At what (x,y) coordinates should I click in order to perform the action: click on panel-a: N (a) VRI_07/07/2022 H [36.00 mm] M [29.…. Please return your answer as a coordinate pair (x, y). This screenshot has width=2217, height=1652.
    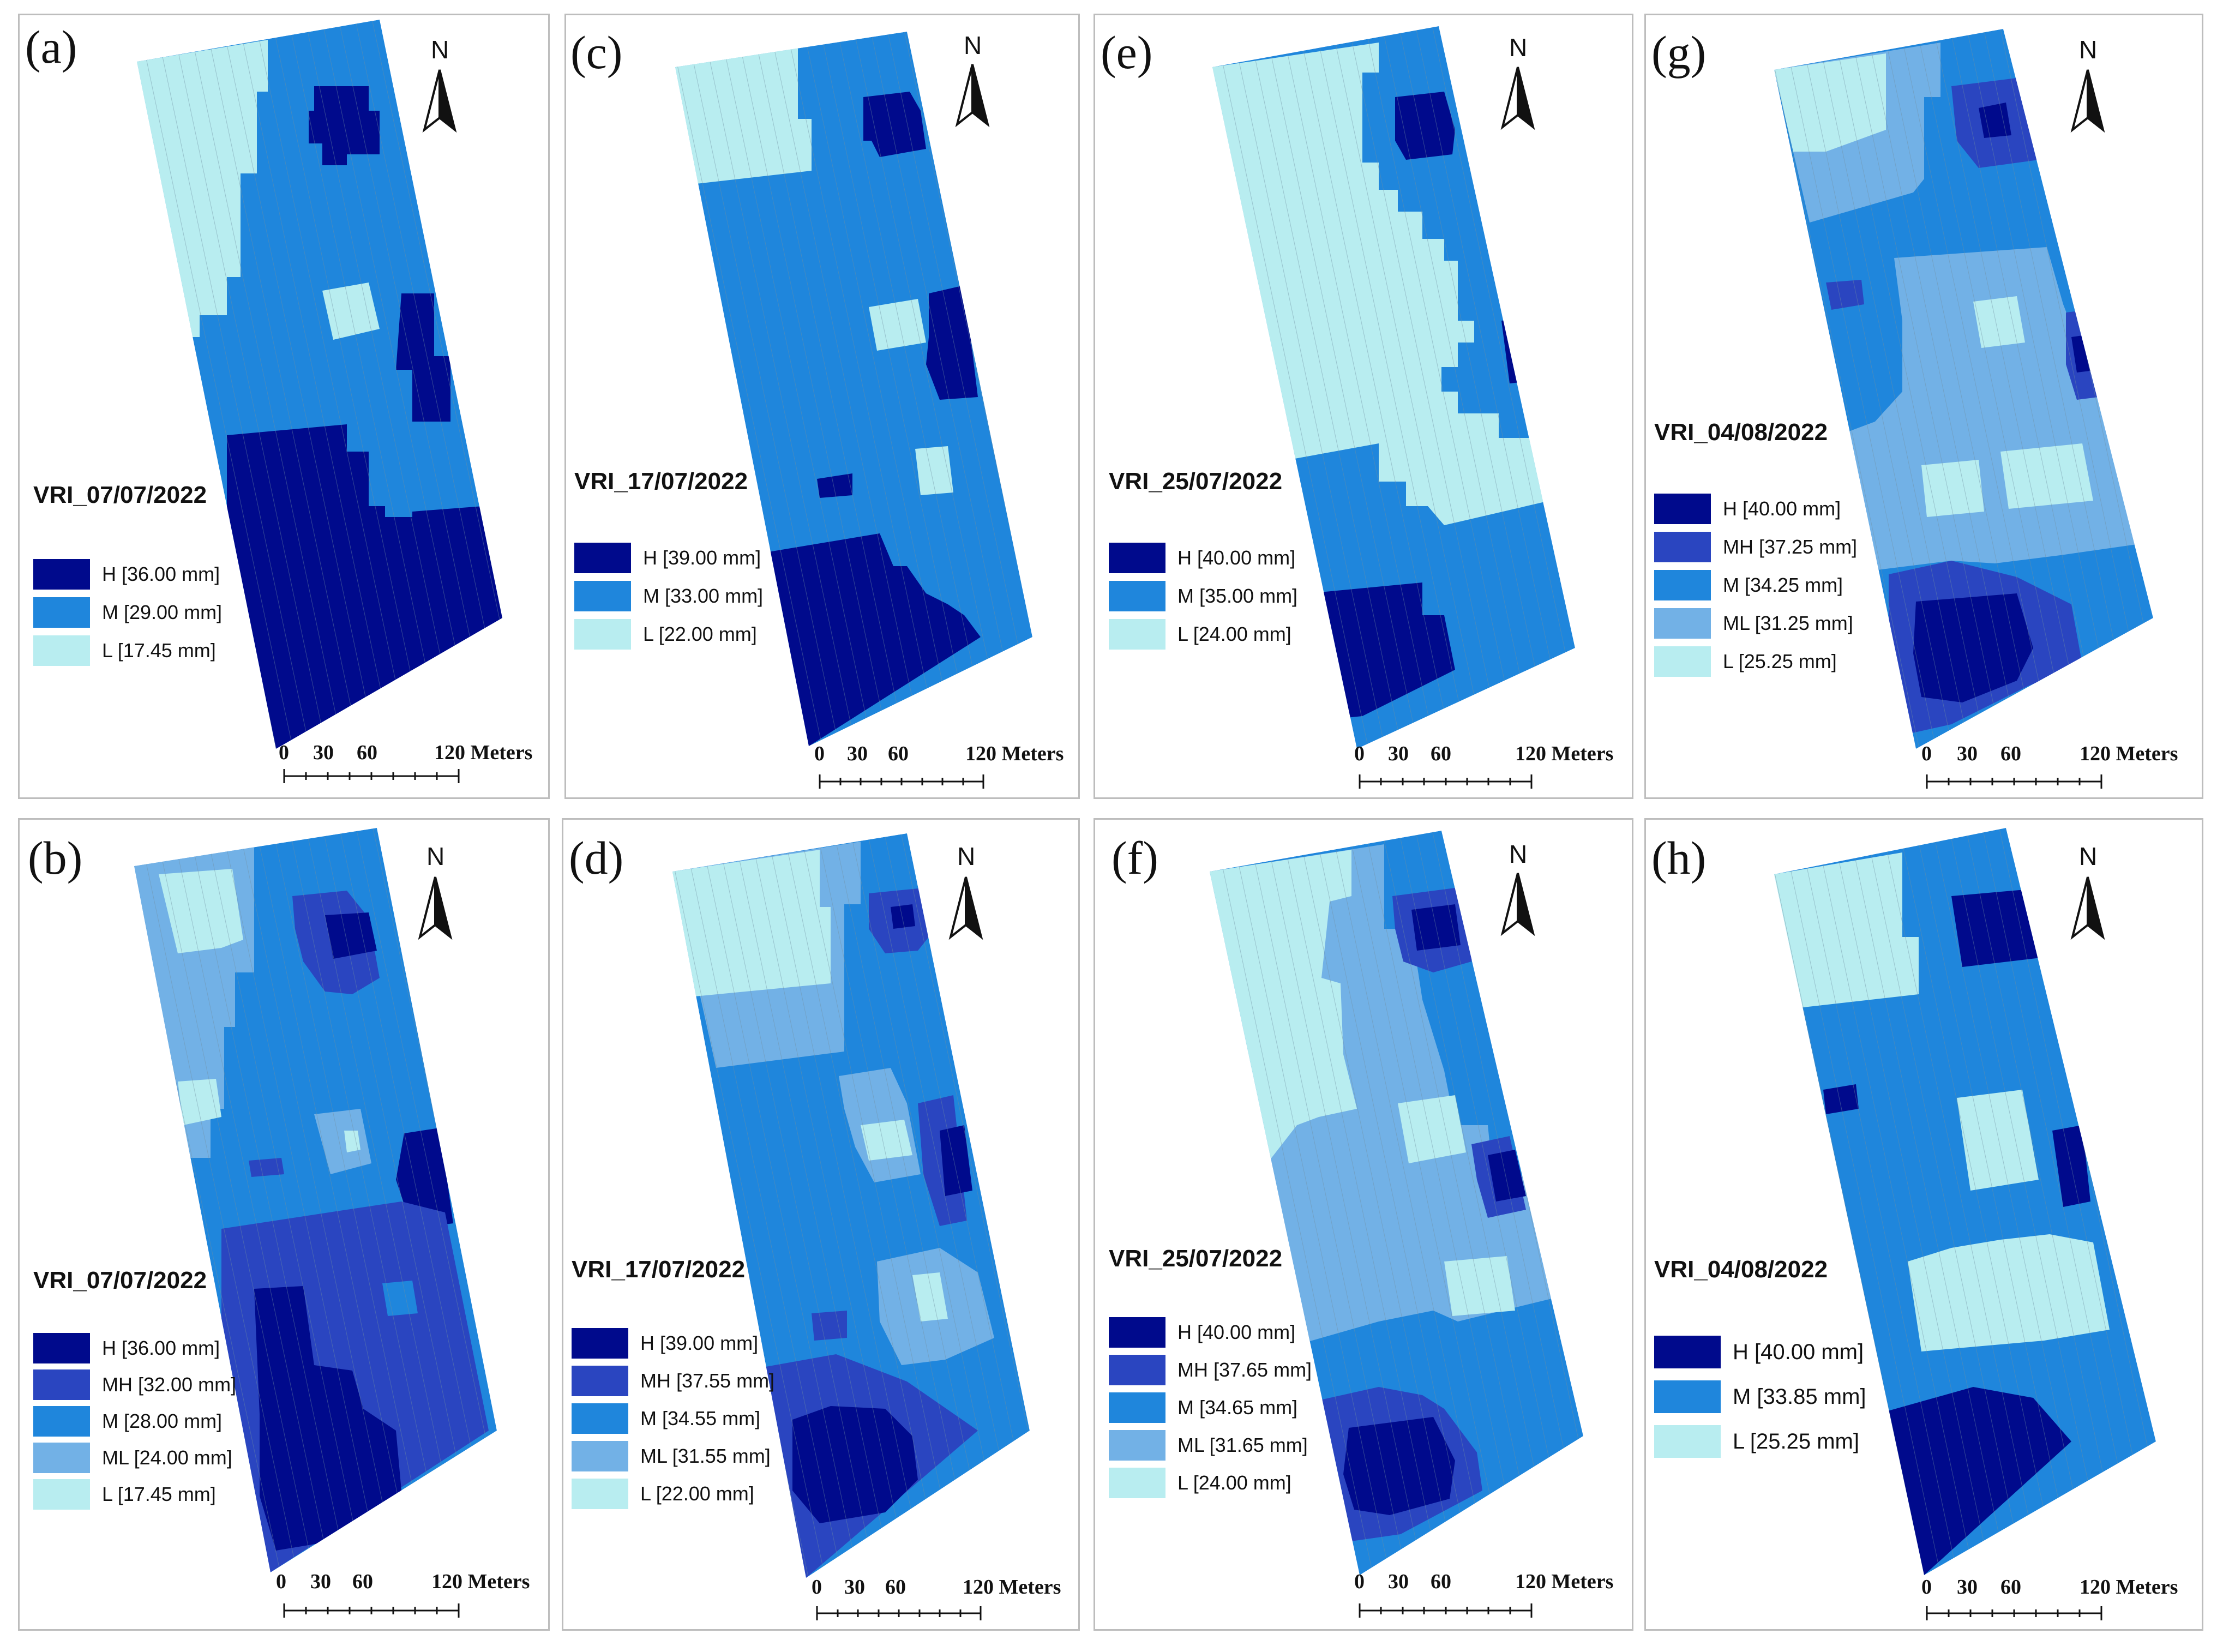
    Looking at the image, I should click on (284, 406).